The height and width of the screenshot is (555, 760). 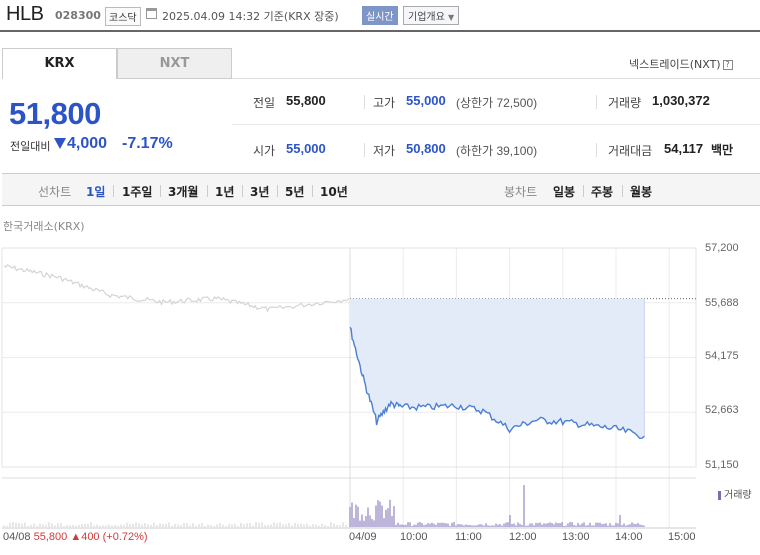 I want to click on change-percent: -7.17%, so click(x=147, y=143).